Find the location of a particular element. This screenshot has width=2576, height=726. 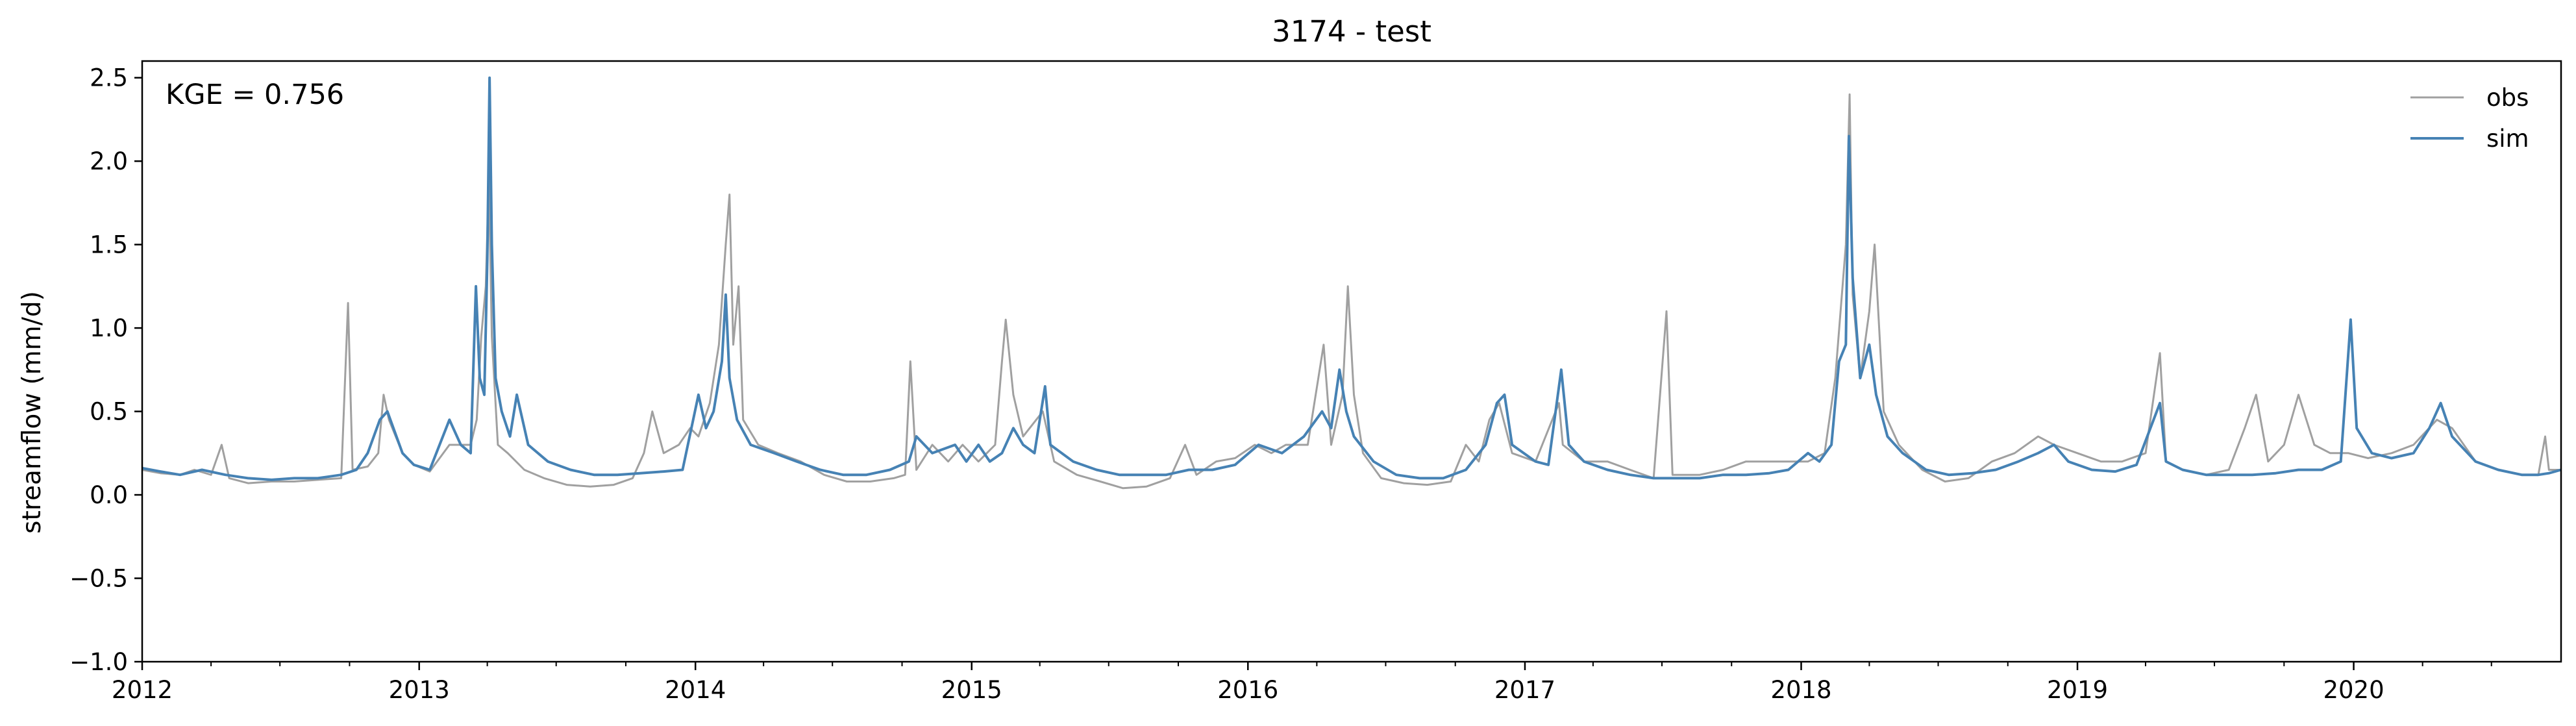

x-tick-label: 2016 is located at coordinates (1247, 690).